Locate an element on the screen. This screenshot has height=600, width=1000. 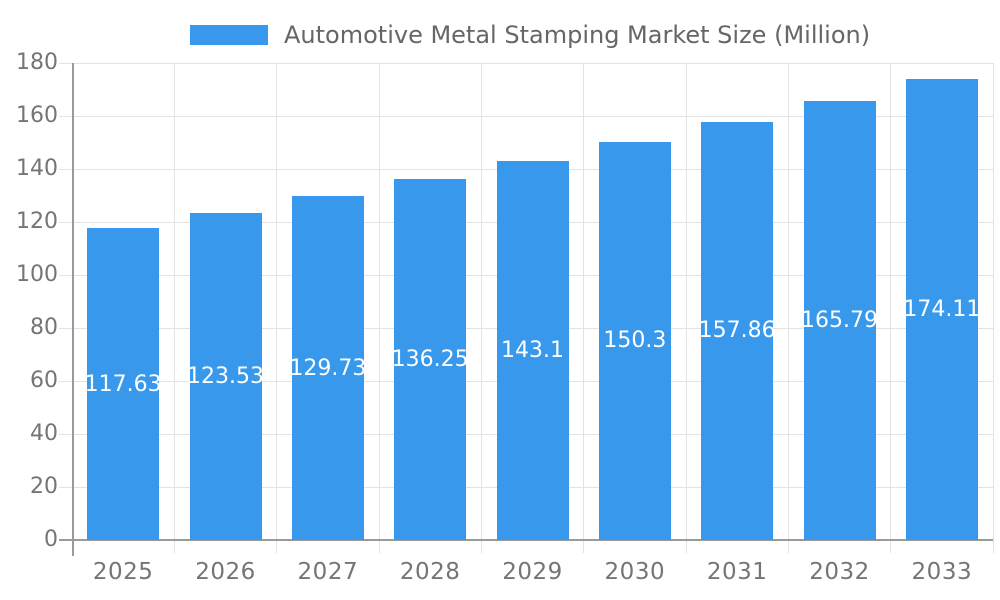
bar-value-label: 136.25 is located at coordinates (430, 359).